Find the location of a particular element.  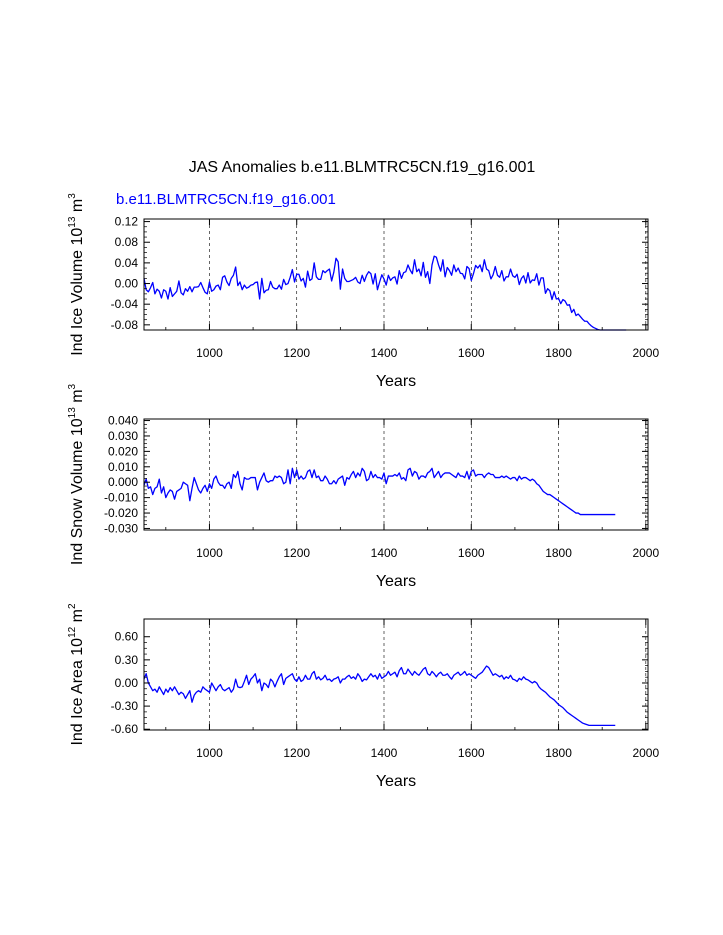

panel-2-xtick-label-1400: 1400 is located at coordinates (384, 553).